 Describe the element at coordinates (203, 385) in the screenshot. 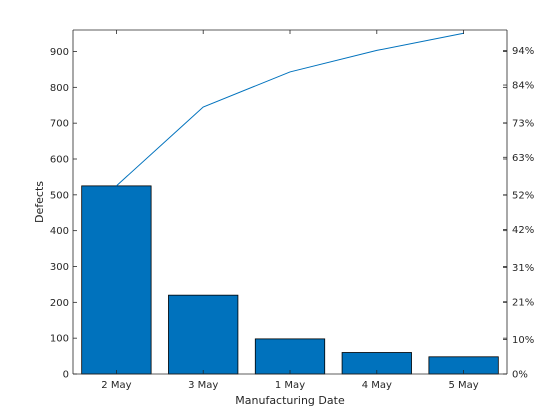

I see `x-tick-label-1: 3 May` at that location.